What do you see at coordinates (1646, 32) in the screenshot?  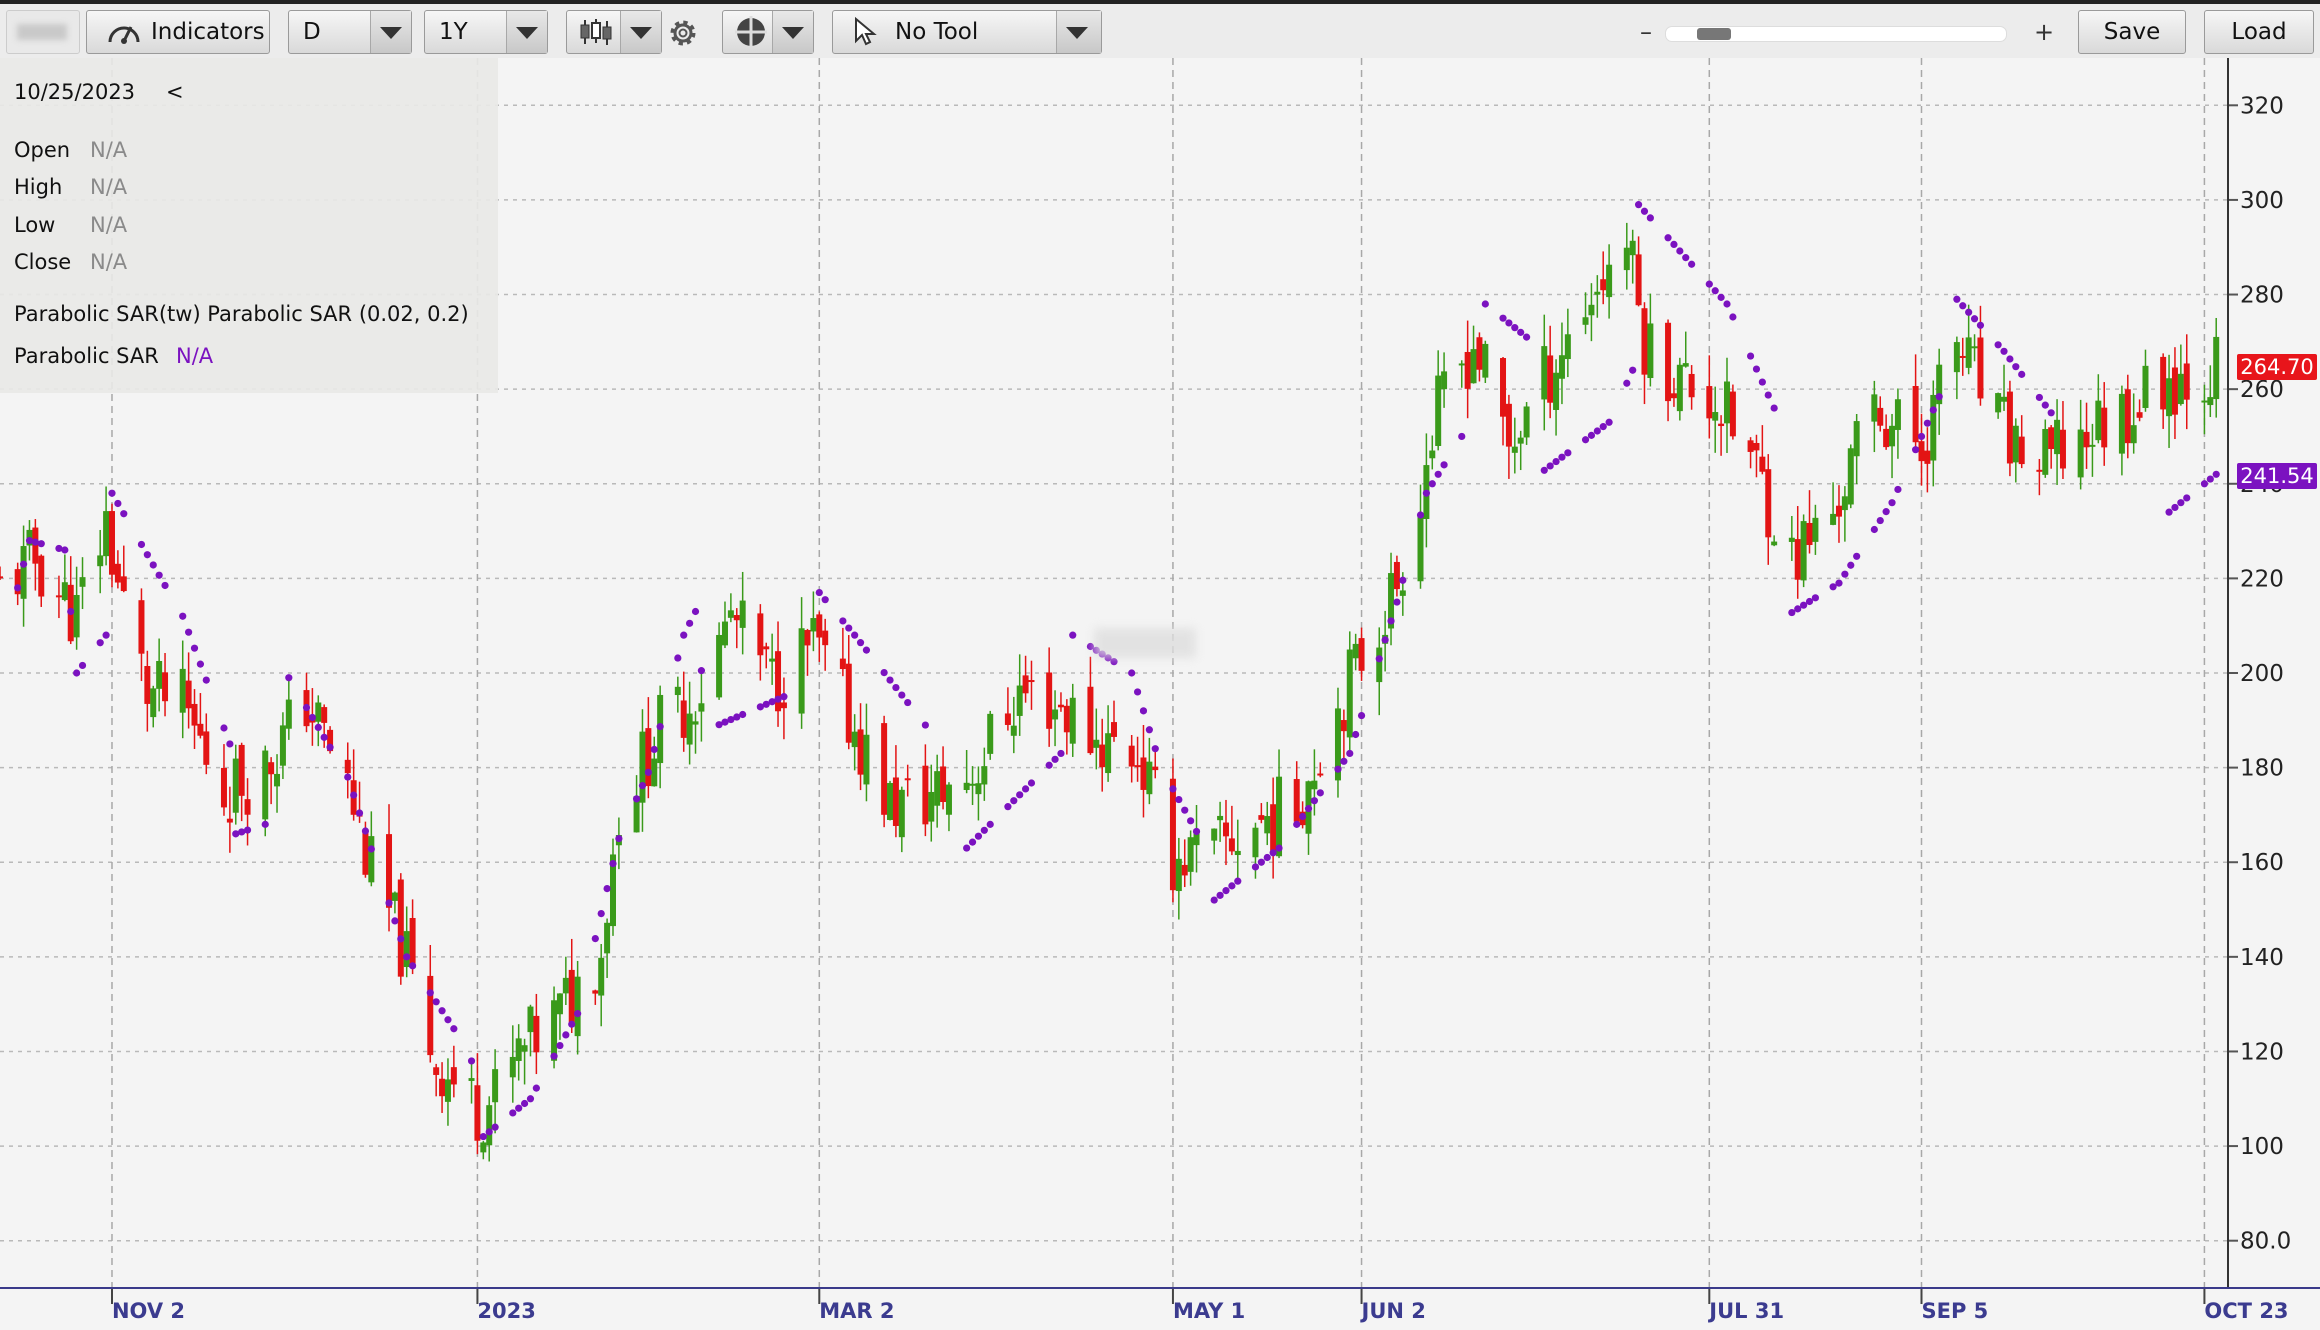 I see `zoom-out-button: –` at bounding box center [1646, 32].